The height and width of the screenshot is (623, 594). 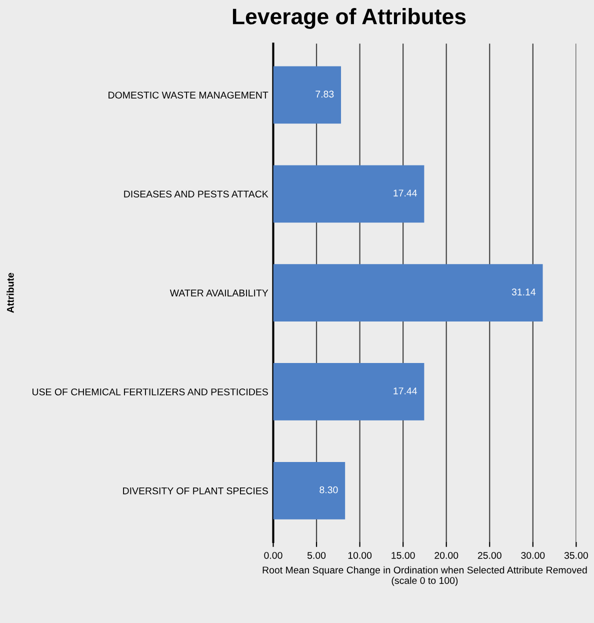 What do you see at coordinates (524, 292) in the screenshot?
I see `data-label: 31.14` at bounding box center [524, 292].